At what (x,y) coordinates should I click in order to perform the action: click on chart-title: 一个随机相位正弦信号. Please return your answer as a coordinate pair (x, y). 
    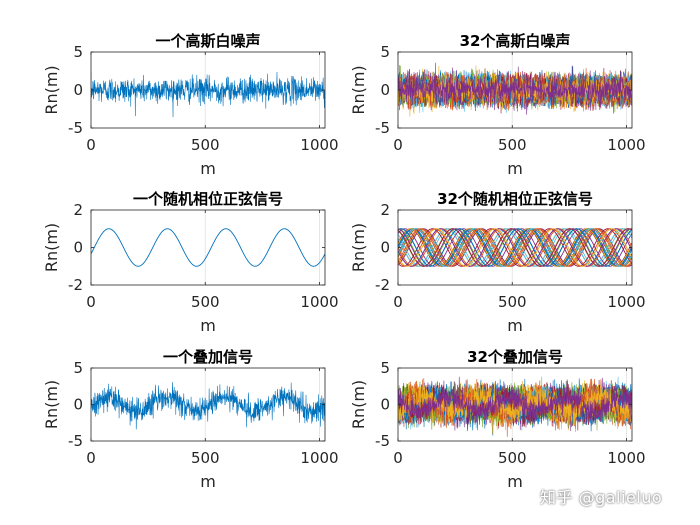
    Looking at the image, I should click on (208, 199).